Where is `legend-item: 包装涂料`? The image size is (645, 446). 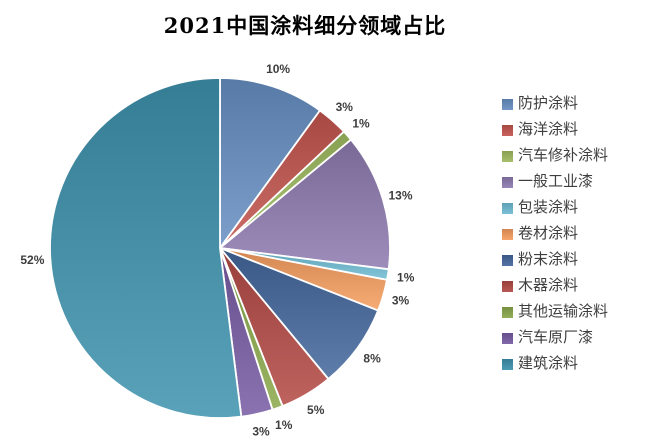
legend-item: 包装涂料 is located at coordinates (555, 208).